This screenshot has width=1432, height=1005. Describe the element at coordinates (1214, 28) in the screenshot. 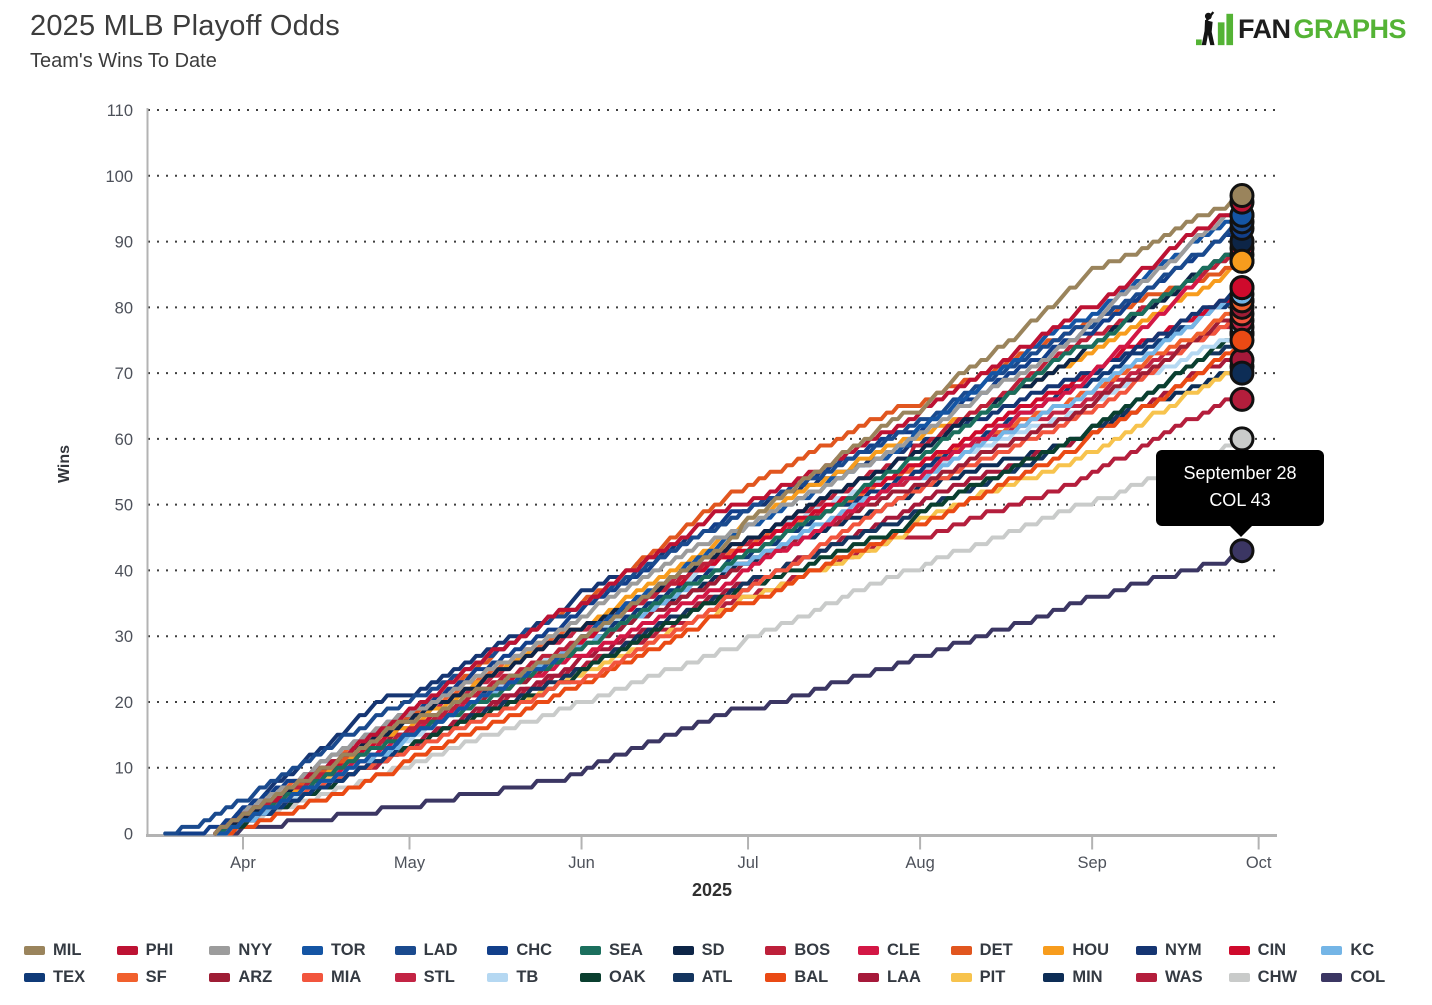

I see `fangraphs-logo-icon` at that location.